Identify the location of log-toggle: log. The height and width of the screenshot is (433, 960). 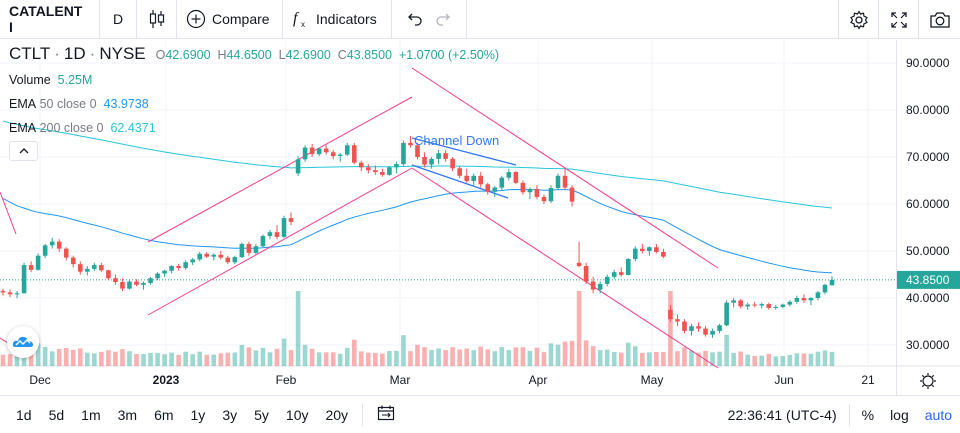
(899, 414).